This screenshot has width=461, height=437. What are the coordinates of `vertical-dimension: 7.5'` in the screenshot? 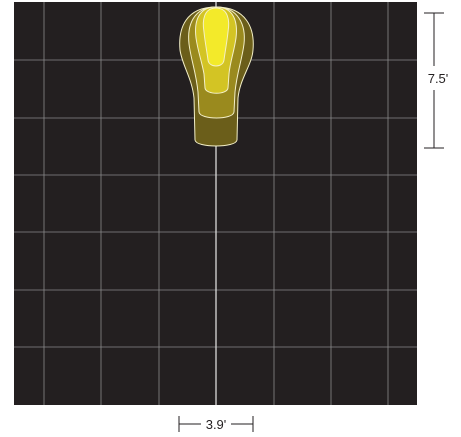 It's located at (436, 80).